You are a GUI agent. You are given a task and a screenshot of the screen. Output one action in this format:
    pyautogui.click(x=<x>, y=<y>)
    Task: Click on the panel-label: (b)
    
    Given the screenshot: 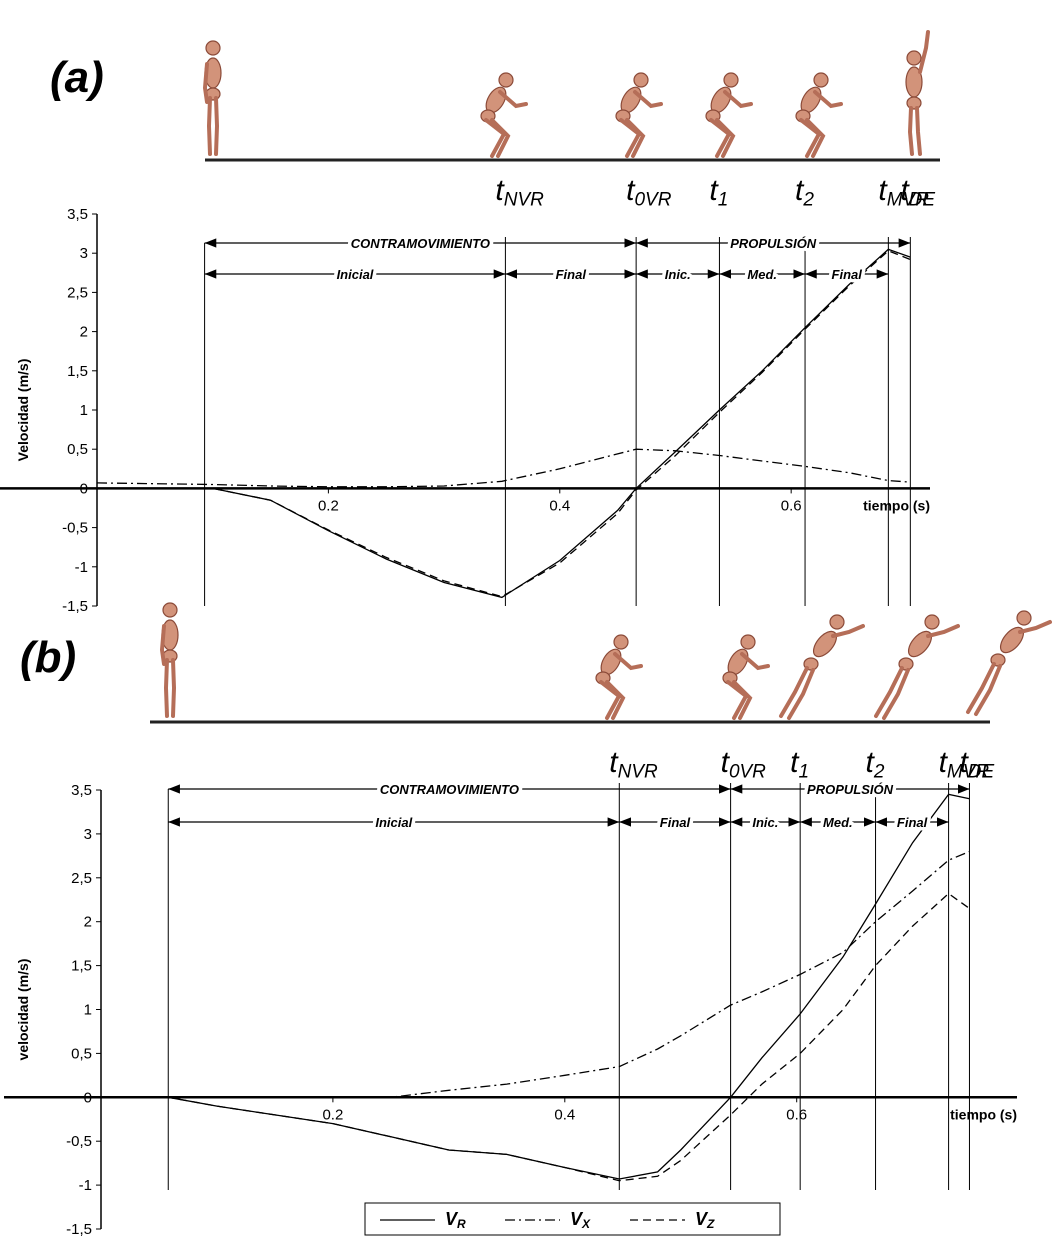 What is the action you would take?
    pyautogui.click(x=48, y=657)
    